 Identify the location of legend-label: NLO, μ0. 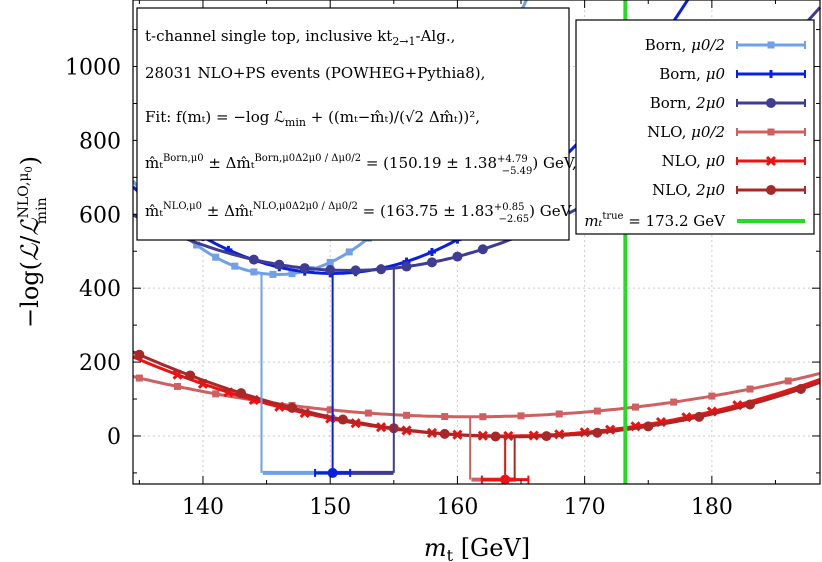
(694, 161).